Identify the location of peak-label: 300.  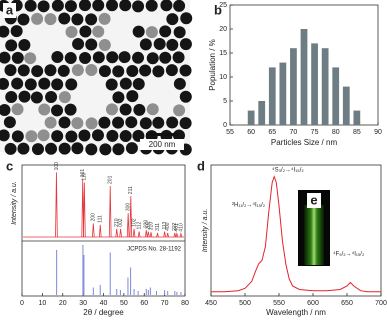
(128, 207).